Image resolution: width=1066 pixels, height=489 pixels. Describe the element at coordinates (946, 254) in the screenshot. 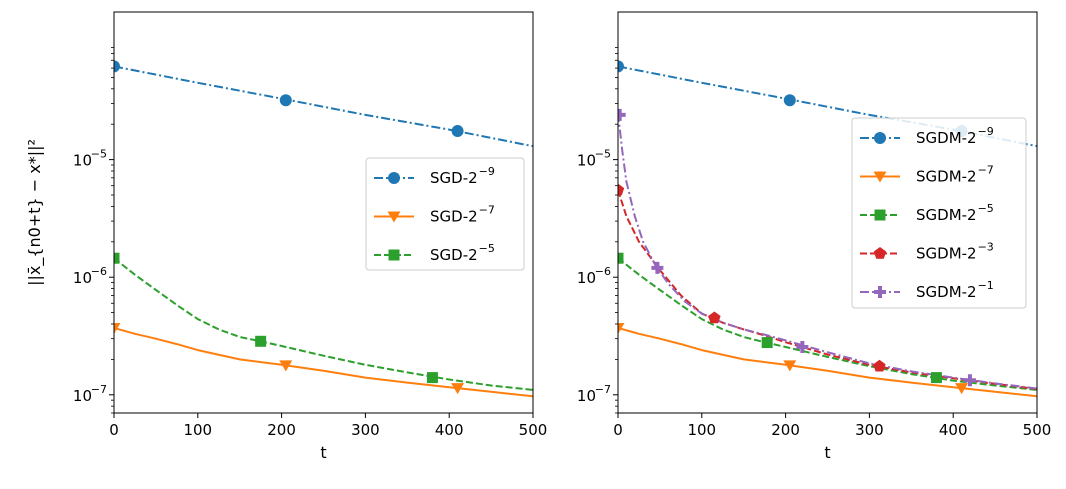

I see `legend-label-3: SGDM-2` at that location.